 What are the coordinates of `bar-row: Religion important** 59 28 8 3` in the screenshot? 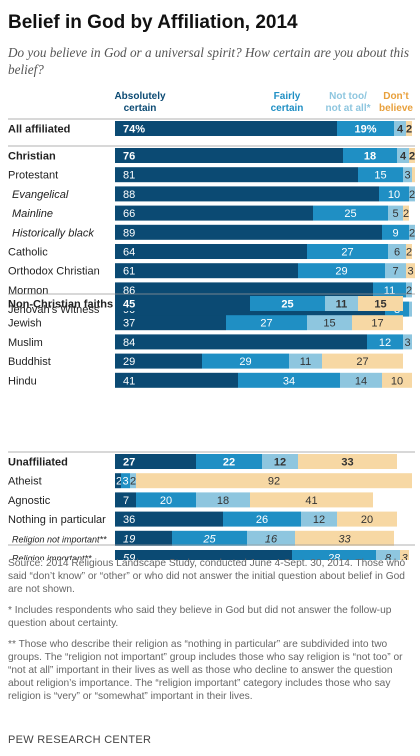 It's located at (210, 555).